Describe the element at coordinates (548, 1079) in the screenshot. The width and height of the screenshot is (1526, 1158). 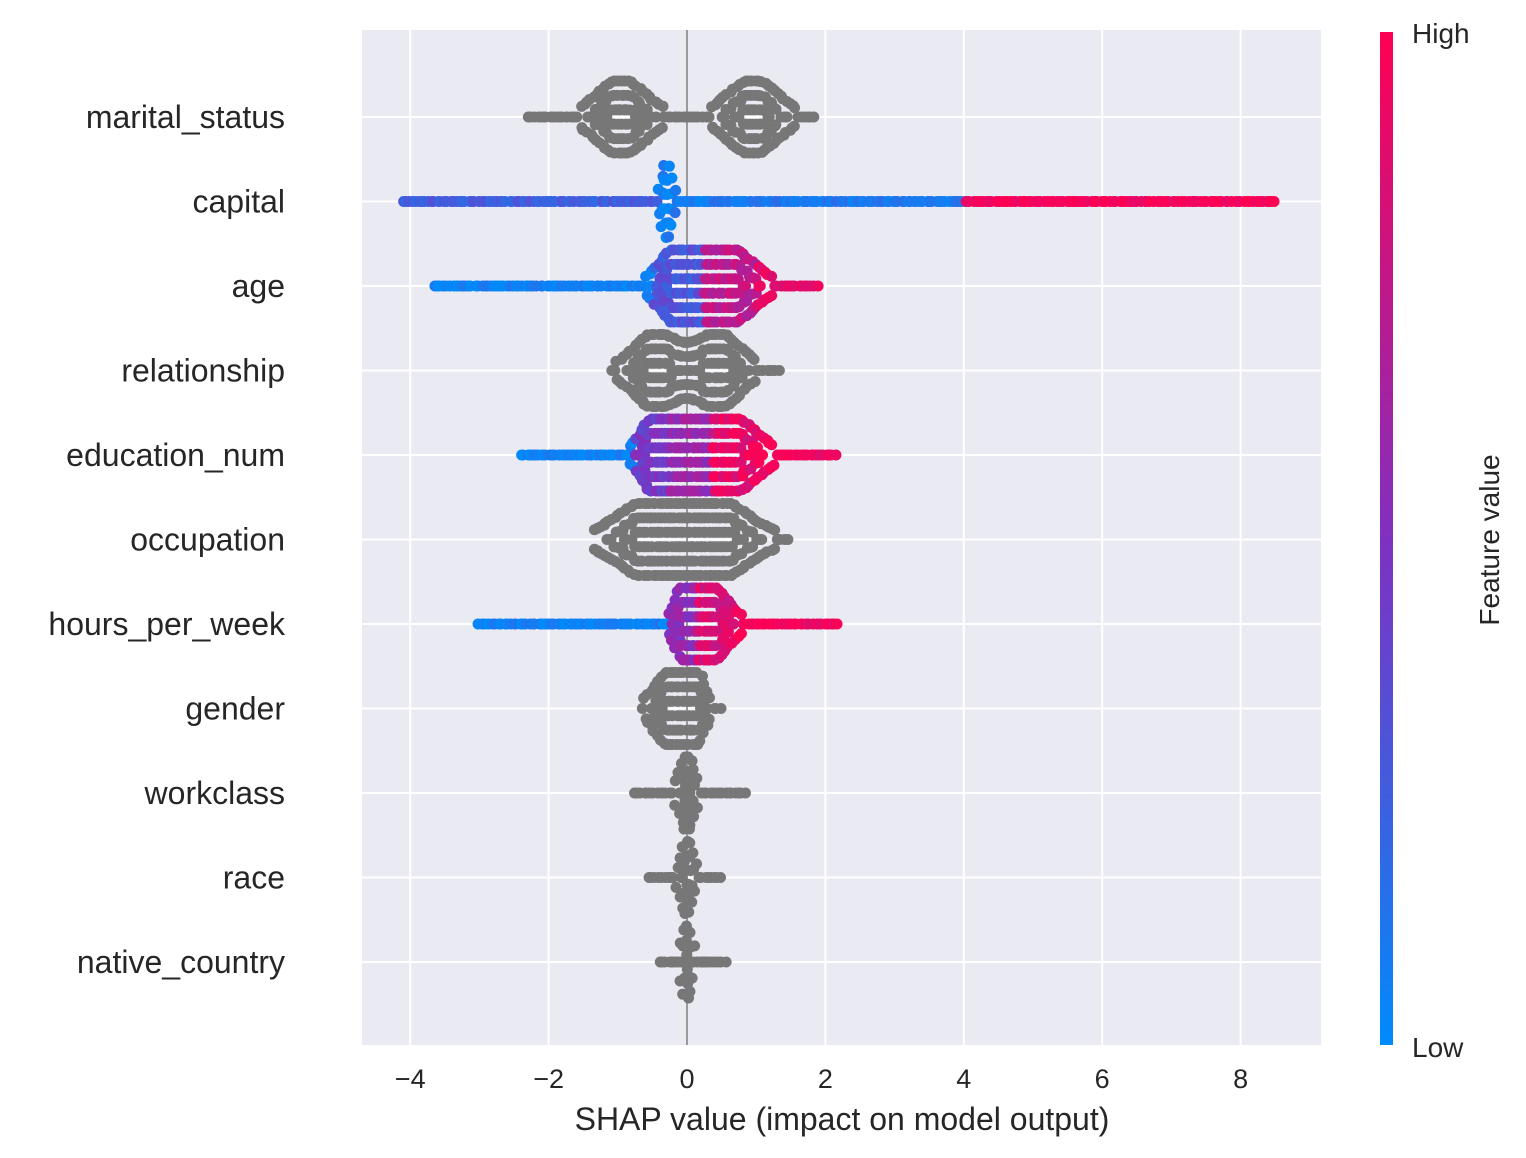
I see `x-tick-label: −2` at that location.